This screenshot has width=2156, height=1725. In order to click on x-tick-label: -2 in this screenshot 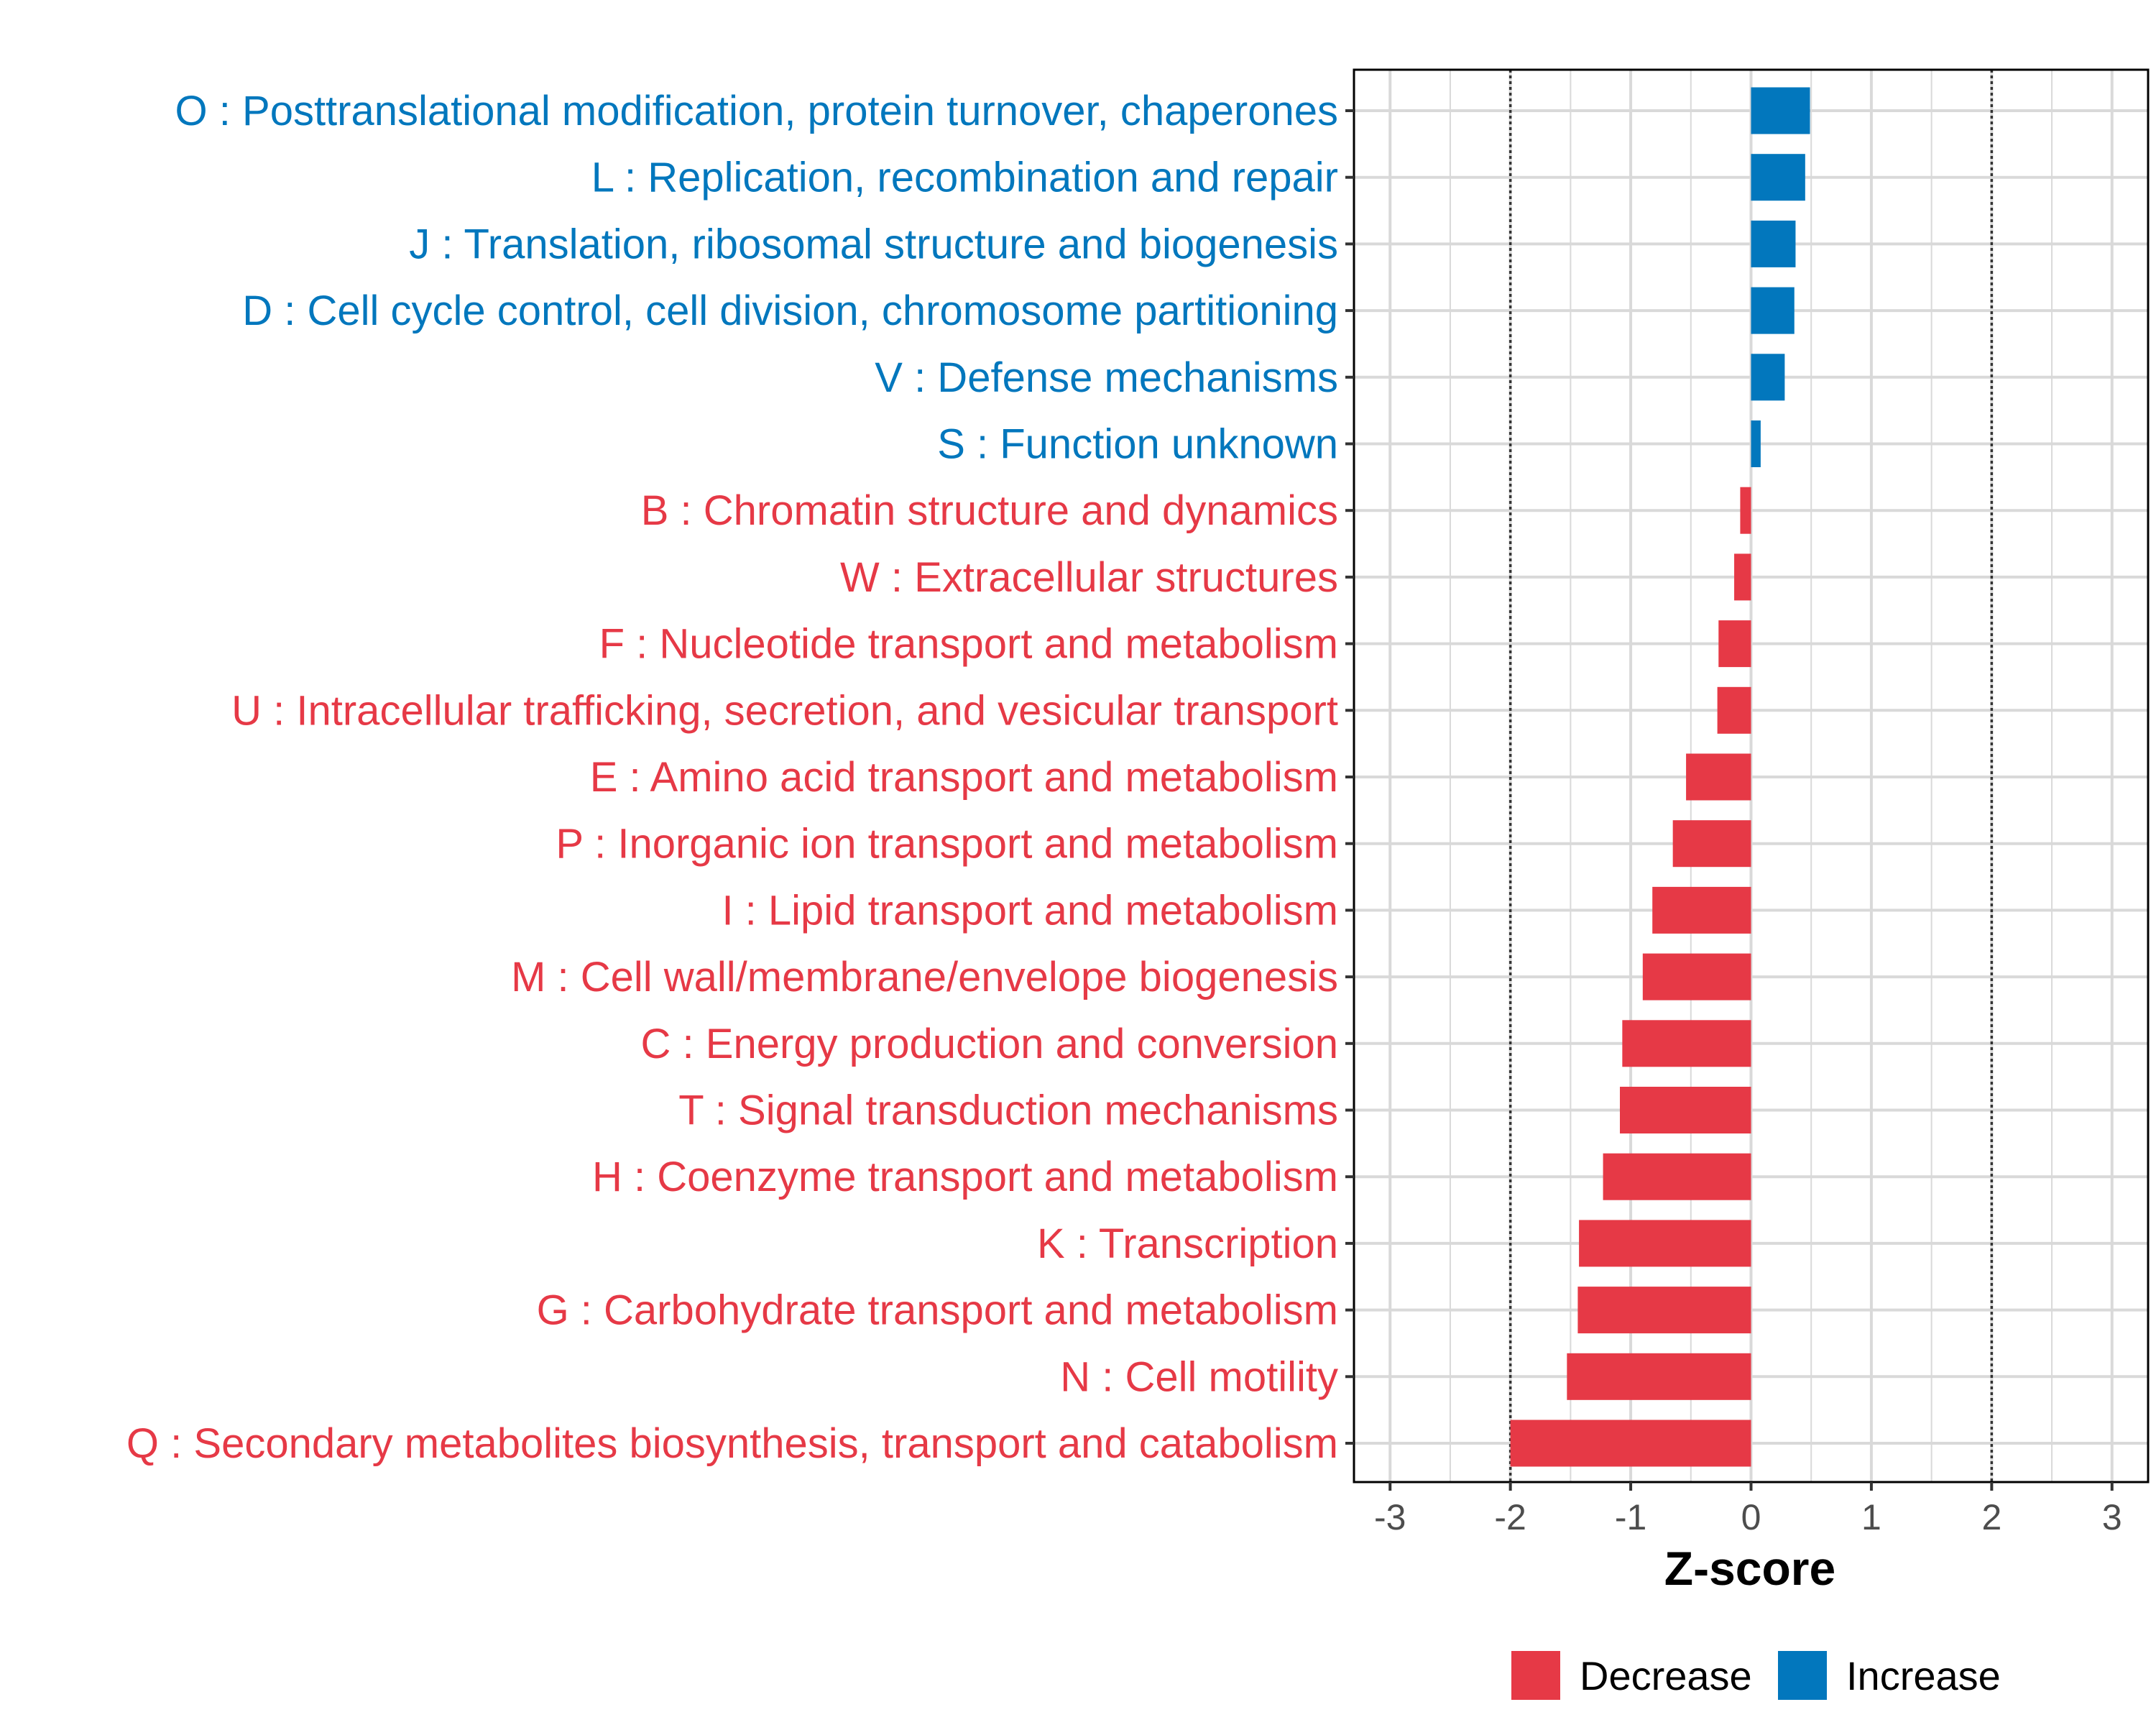, I will do `click(1510, 1517)`.